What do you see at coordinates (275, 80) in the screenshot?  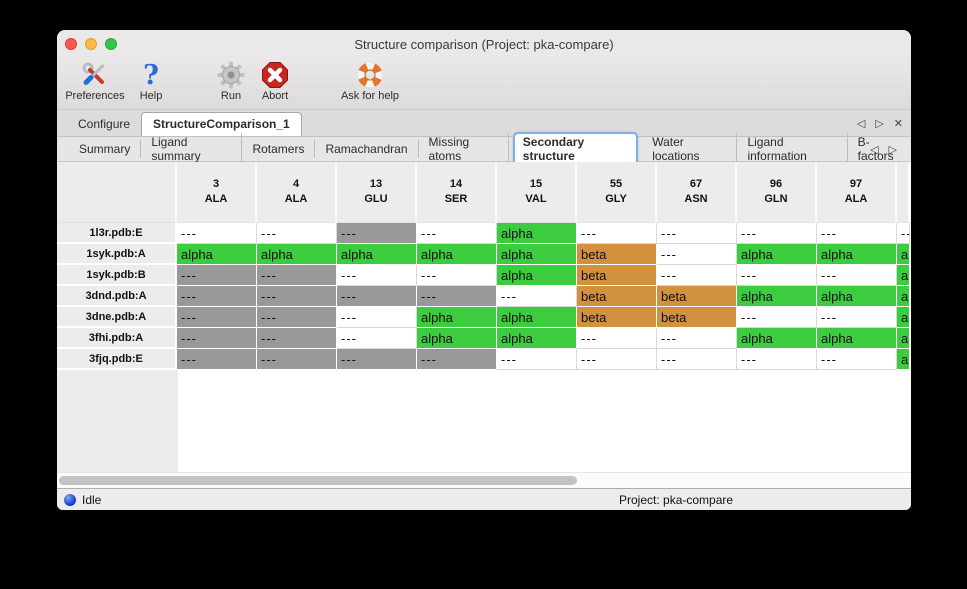 I see `abort-button: Abort` at bounding box center [275, 80].